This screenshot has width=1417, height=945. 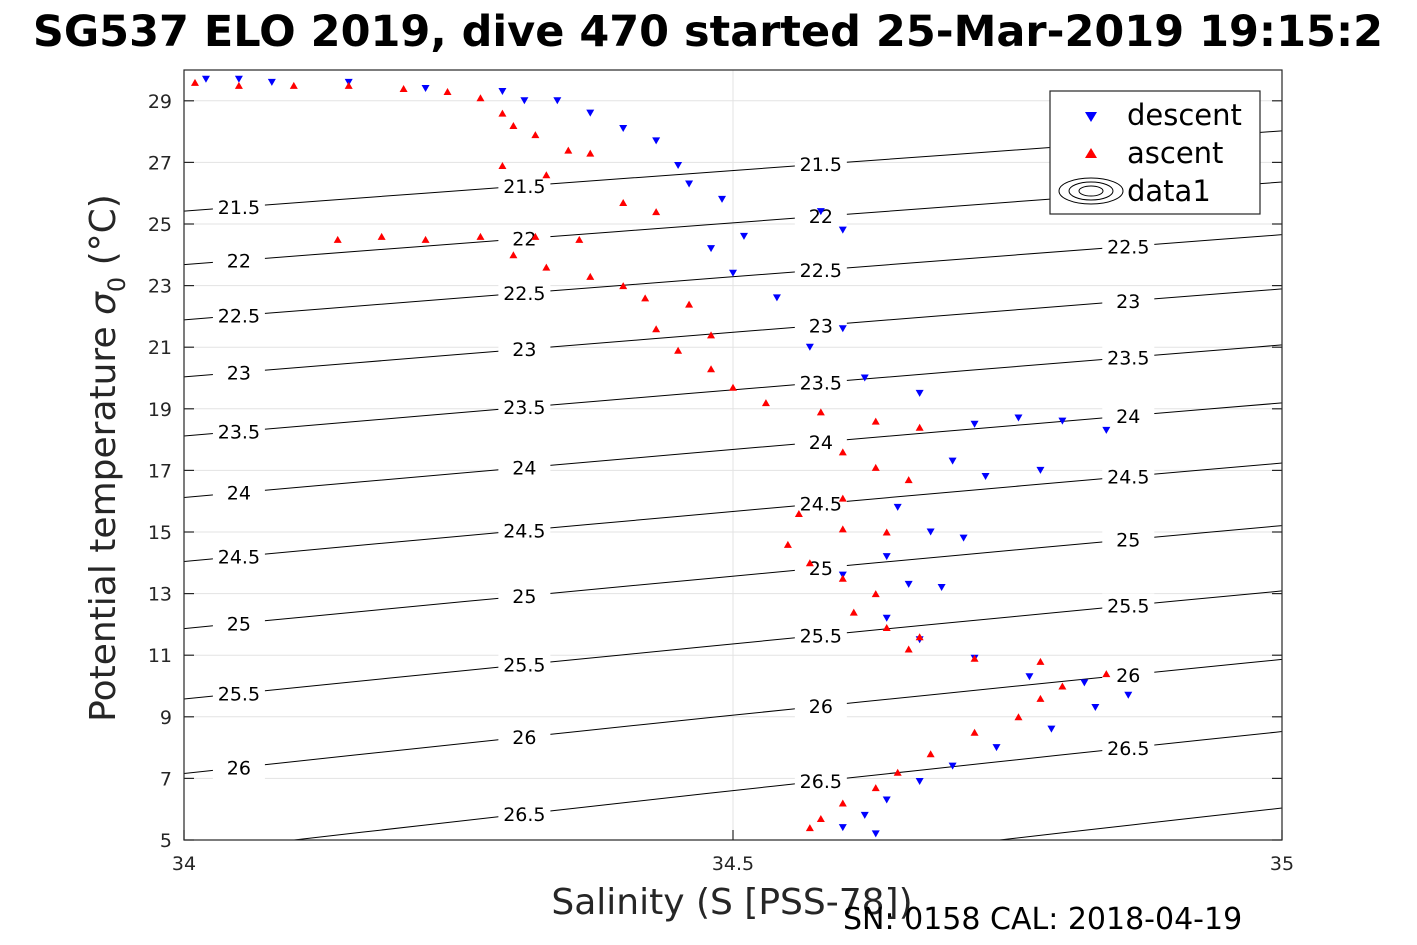 I want to click on y-tick-label: 15, so click(x=160, y=533).